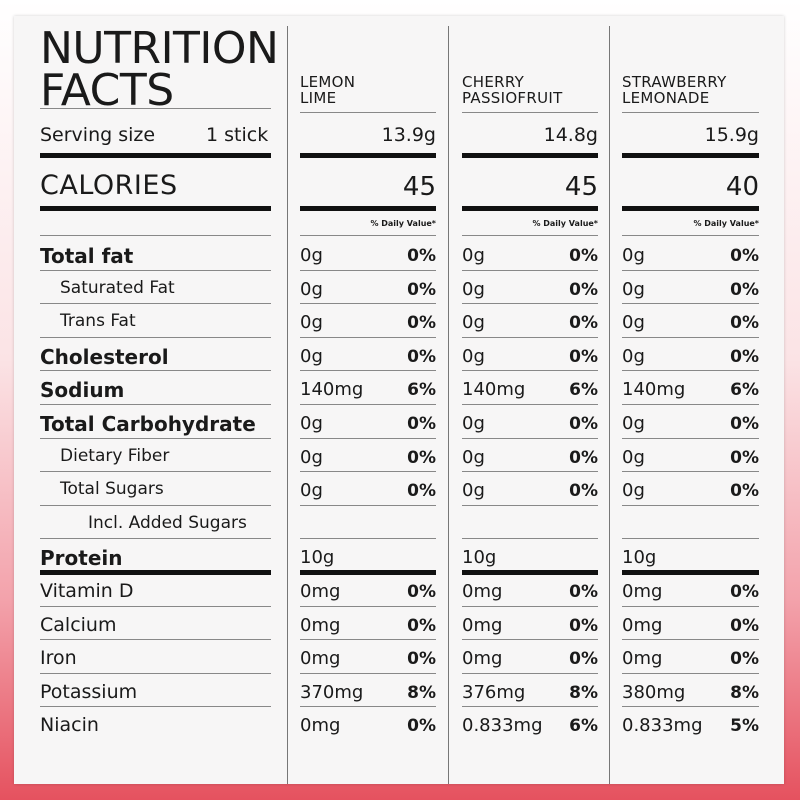 The height and width of the screenshot is (800, 800). I want to click on serving-size-unit: 1 stick, so click(237, 135).